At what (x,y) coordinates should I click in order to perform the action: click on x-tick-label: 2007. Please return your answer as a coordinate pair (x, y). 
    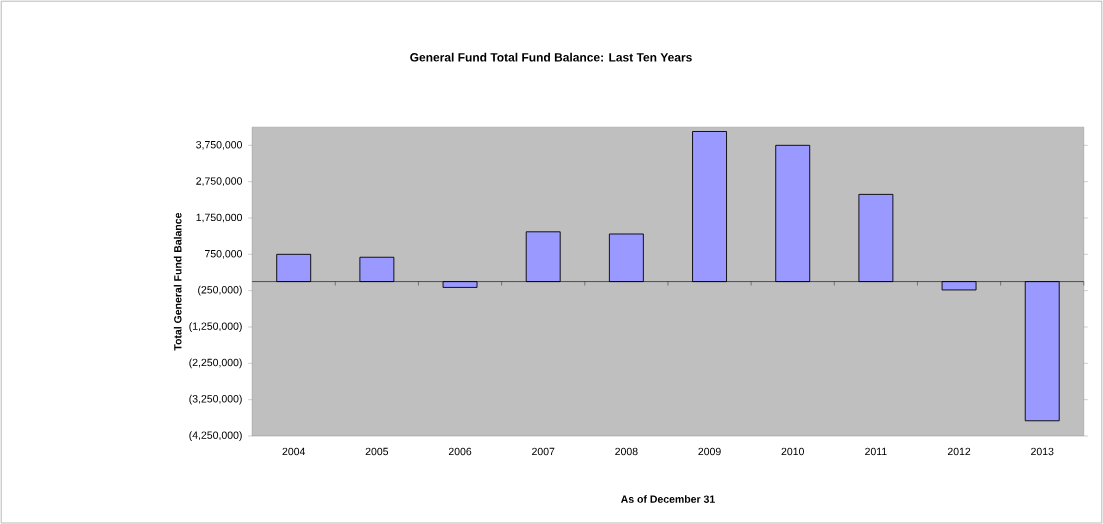
    Looking at the image, I should click on (543, 451).